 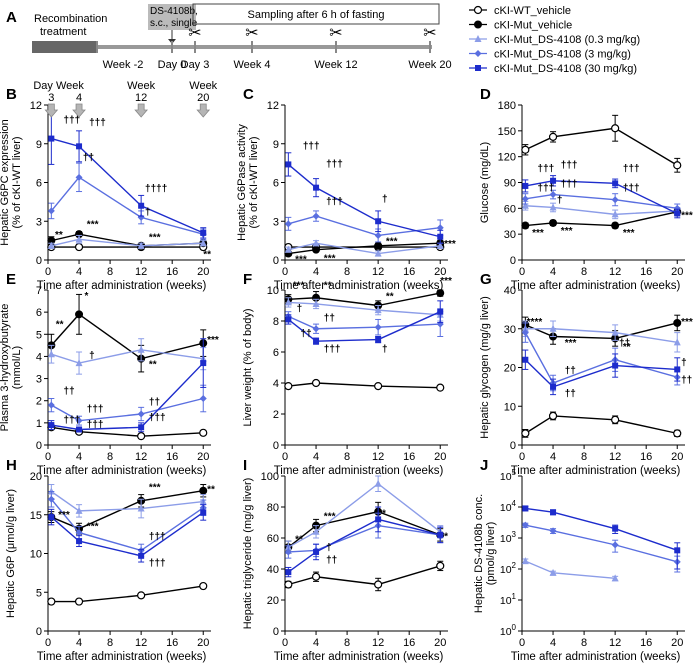 I want to click on y-axis-label: Hepatic triglyceride (mg/g liver), so click(x=248, y=554).